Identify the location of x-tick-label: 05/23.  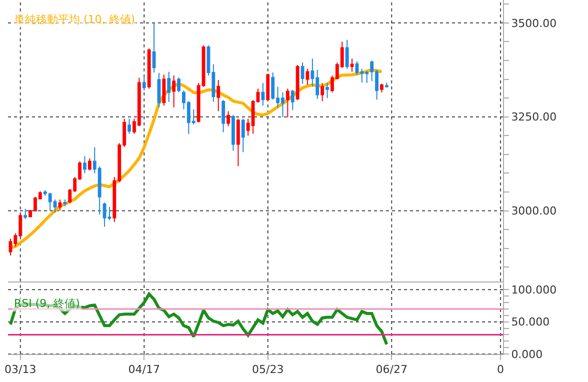
(268, 369).